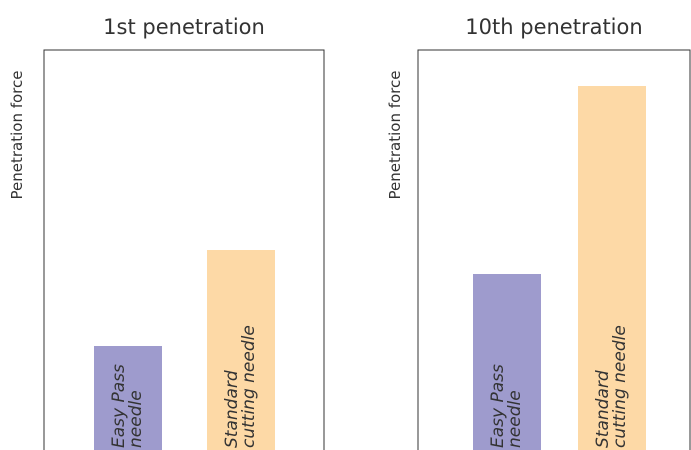  What do you see at coordinates (184, 350) in the screenshot?
I see `bars-group: Easy Passneedle Standardcutting needle` at bounding box center [184, 350].